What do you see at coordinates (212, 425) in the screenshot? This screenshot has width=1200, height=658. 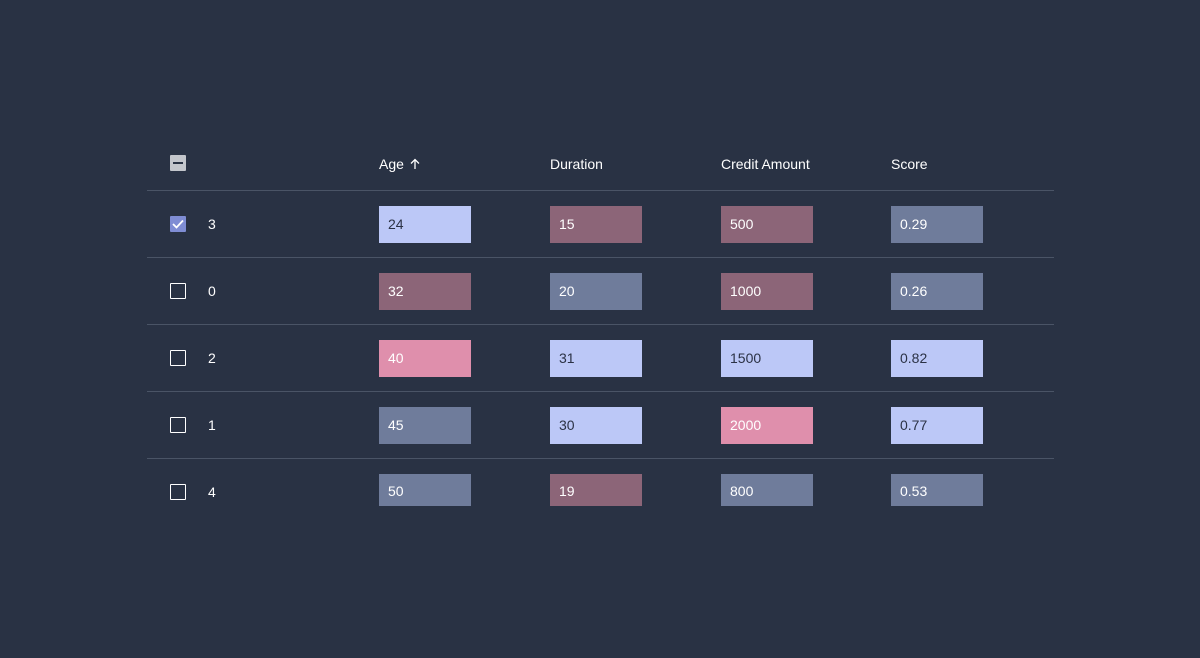 I see `row-index: 1` at bounding box center [212, 425].